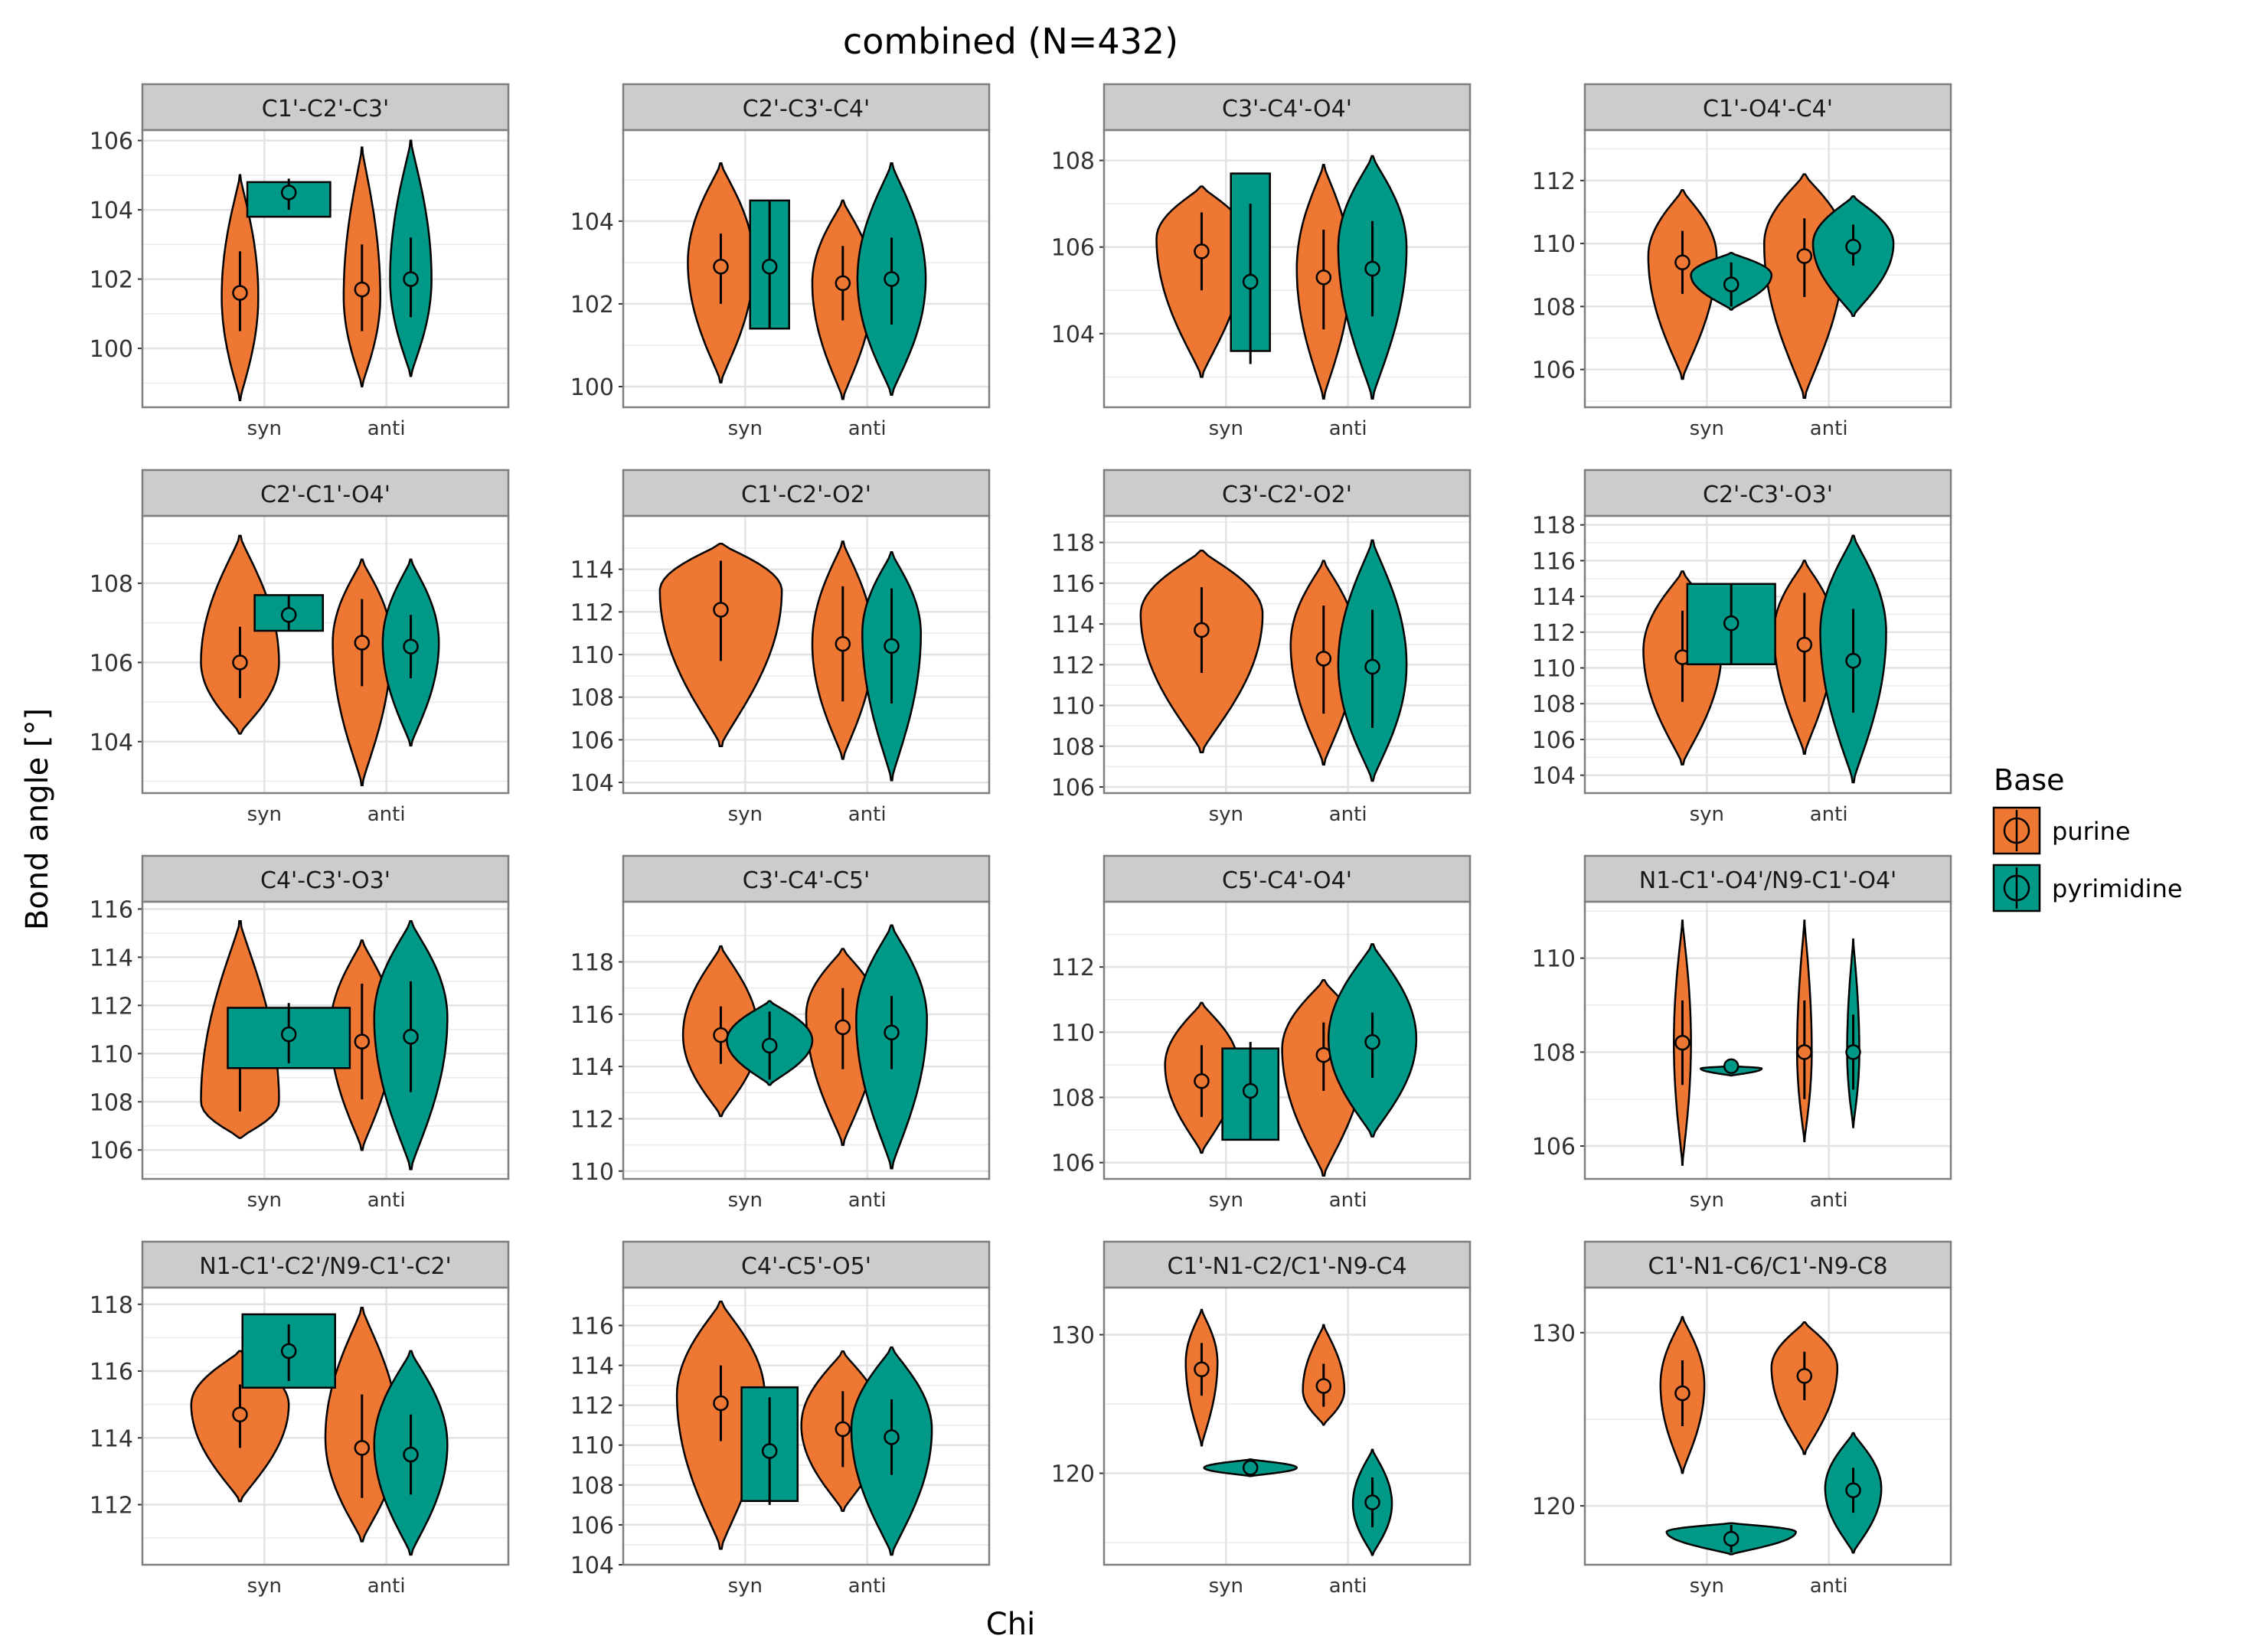 Image resolution: width=2254 pixels, height=1652 pixels. What do you see at coordinates (326, 109) in the screenshot?
I see `panel-title: C1'-C2'-C3'` at bounding box center [326, 109].